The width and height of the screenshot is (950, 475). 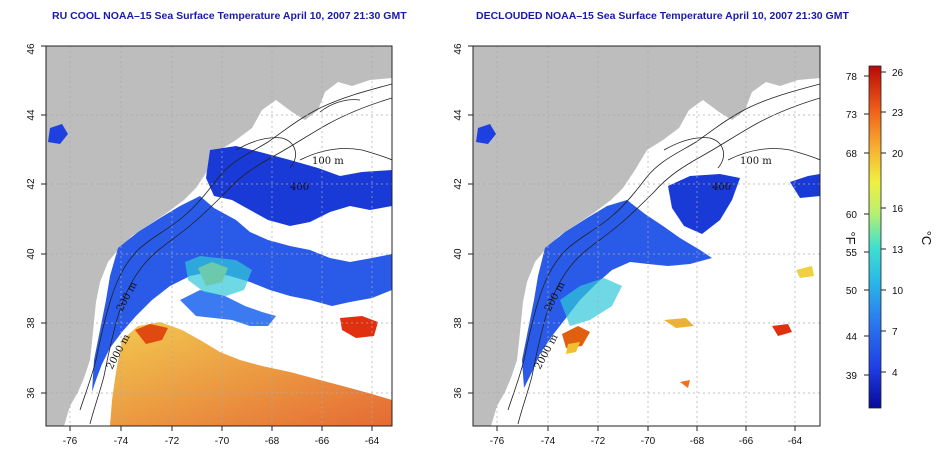 What do you see at coordinates (598, 441) in the screenshot?
I see `right-x-tick: -72` at bounding box center [598, 441].